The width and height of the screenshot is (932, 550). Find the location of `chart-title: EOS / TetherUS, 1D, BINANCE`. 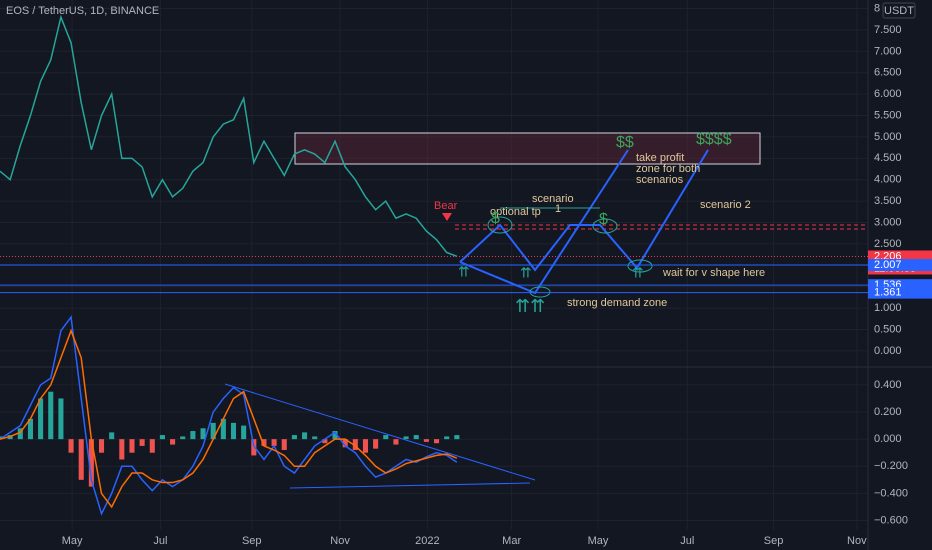

chart-title: EOS / TetherUS, 1D, BINANCE is located at coordinates (82, 11).